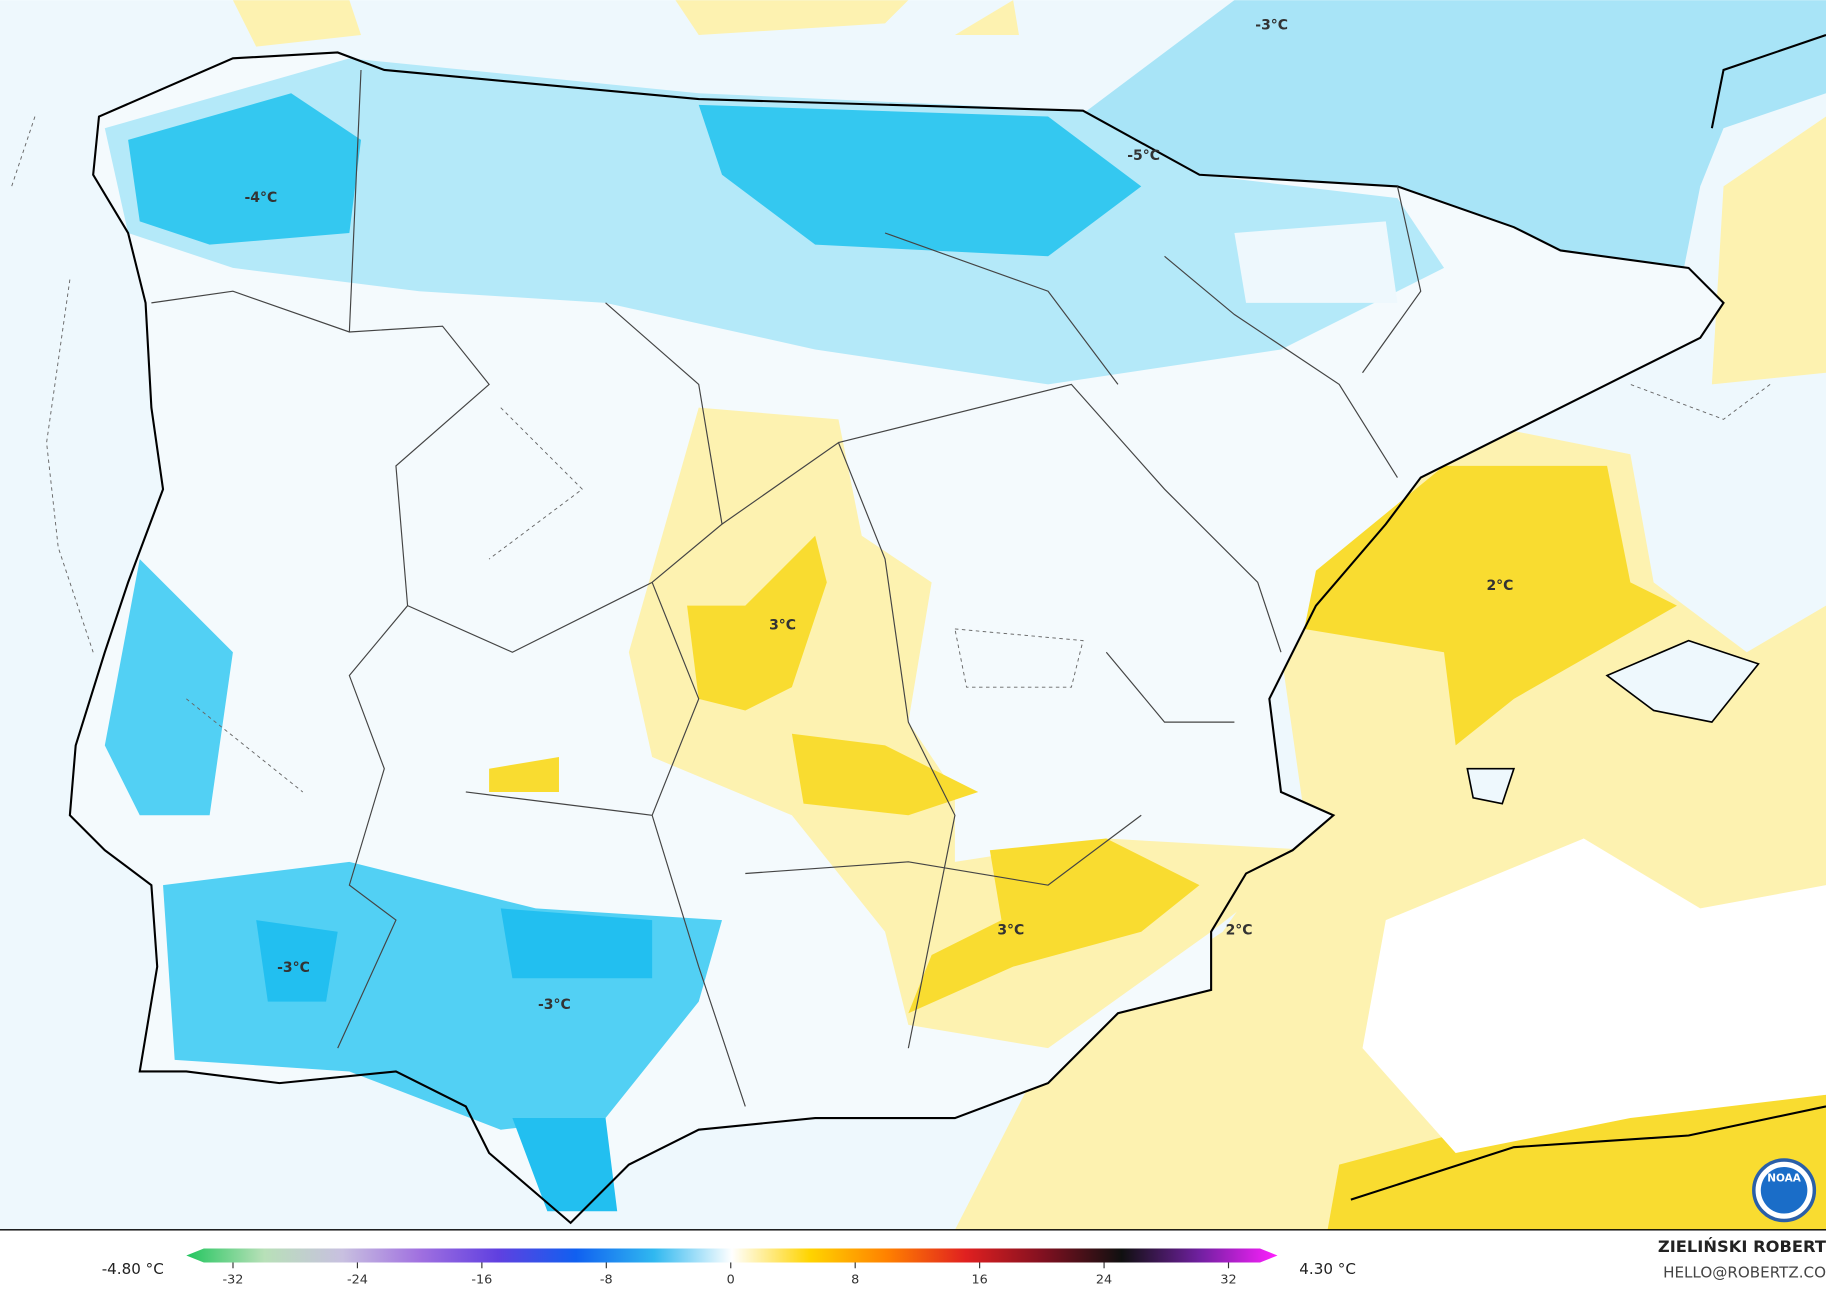 The width and height of the screenshot is (1826, 1291). Describe the element at coordinates (1228, 1279) in the screenshot. I see `colorbar-tick-label: 32` at that location.